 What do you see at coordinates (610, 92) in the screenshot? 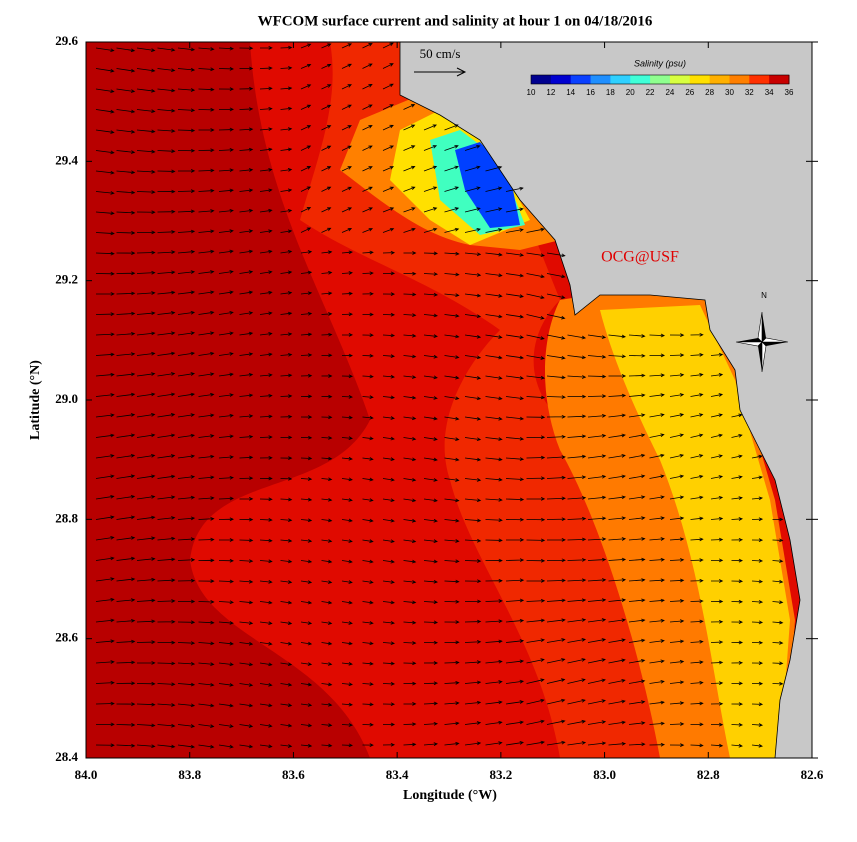
I see `colorbar-tick-label: 18` at bounding box center [610, 92].